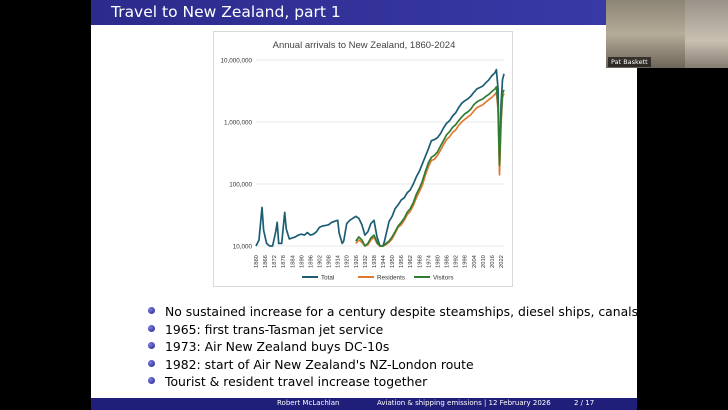 The height and width of the screenshot is (410, 728). I want to click on y-tick-label: 1,000,000, so click(238, 123).